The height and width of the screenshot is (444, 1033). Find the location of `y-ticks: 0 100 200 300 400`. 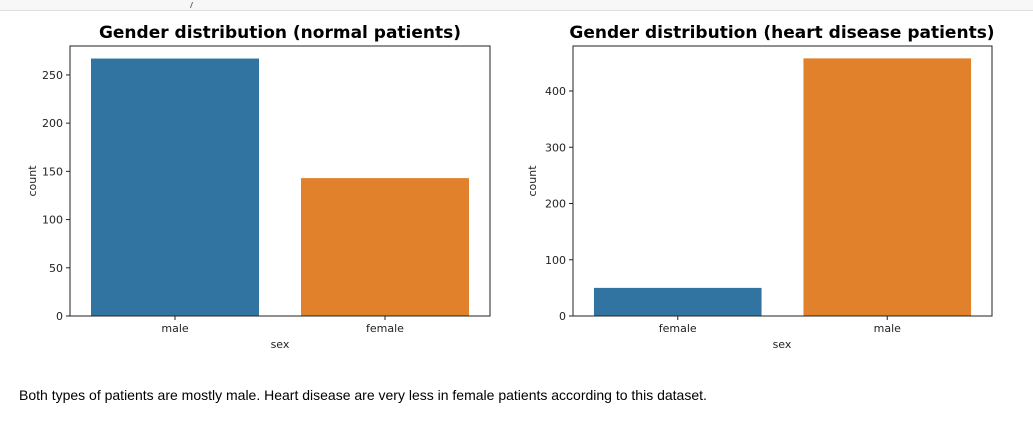

y-ticks: 0 100 200 300 400 is located at coordinates (559, 204).